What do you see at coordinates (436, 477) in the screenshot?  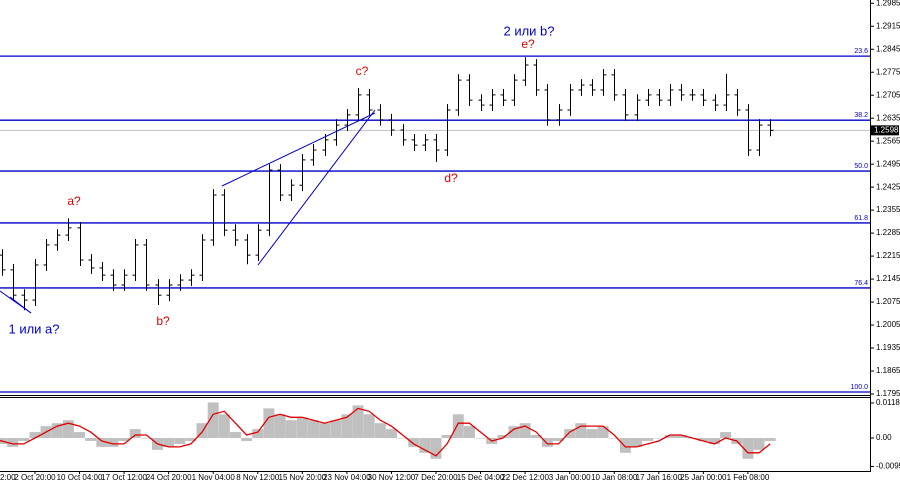 I see `x-tick-label: 7 Dec 20:00` at bounding box center [436, 477].